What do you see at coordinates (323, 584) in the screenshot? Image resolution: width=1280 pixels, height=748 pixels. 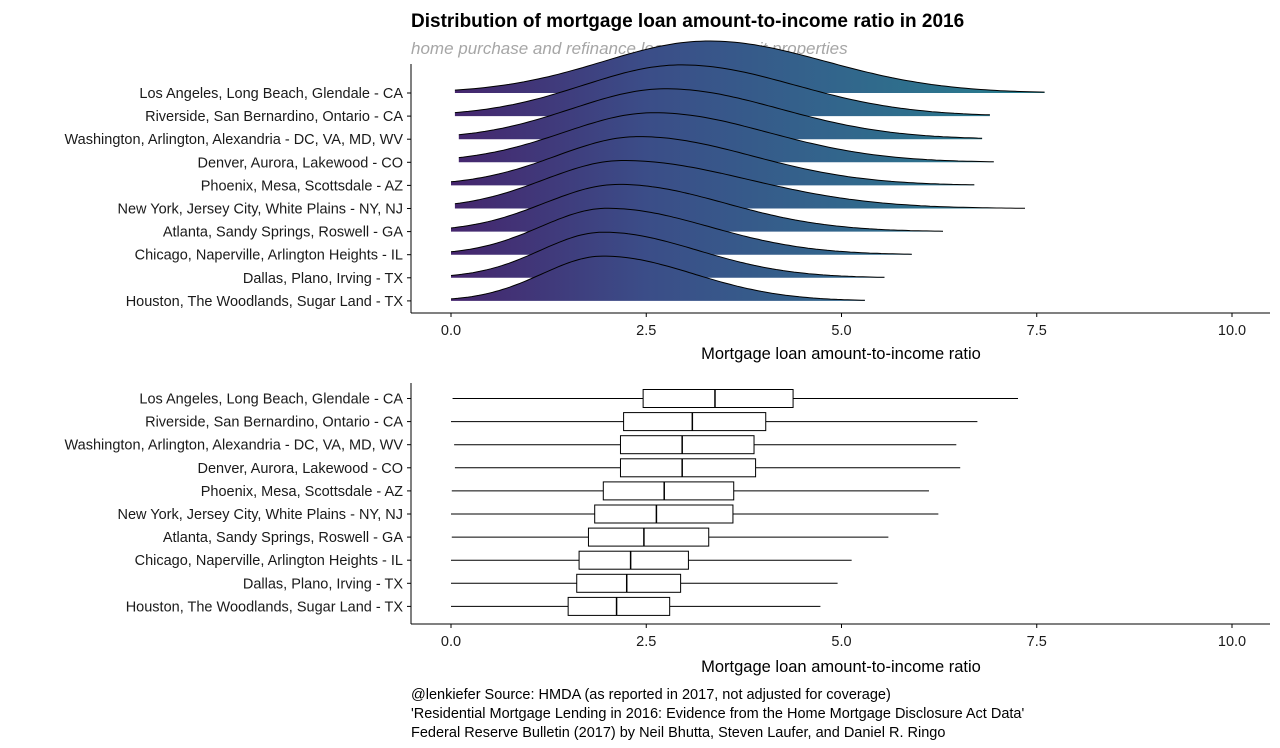 I see `box-y-label: Dallas, Plano, Irving - TX` at bounding box center [323, 584].